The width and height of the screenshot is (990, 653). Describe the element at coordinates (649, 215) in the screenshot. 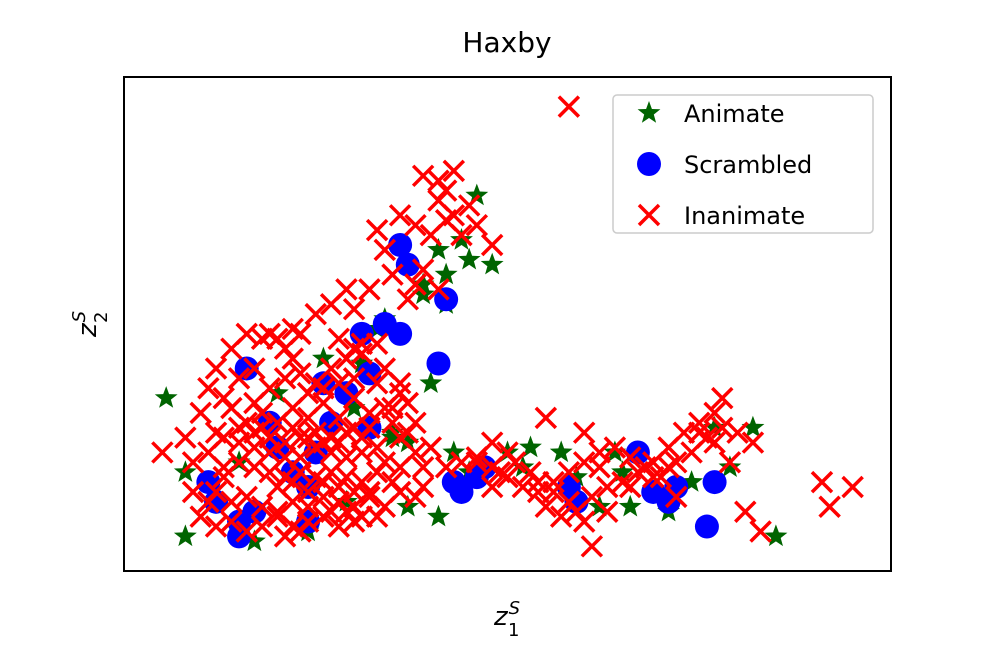

I see `legend-marker-inanimate` at that location.